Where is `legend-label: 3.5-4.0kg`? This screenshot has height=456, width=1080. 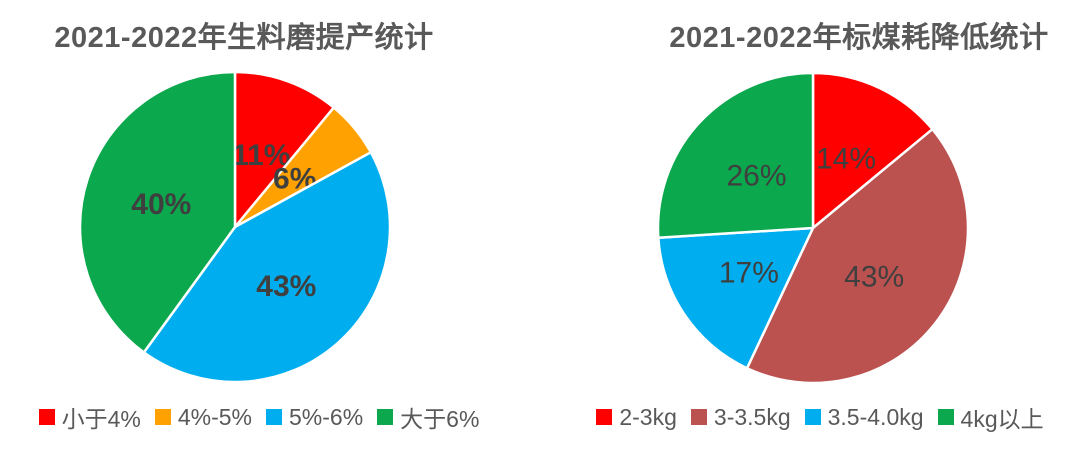 legend-label: 3.5-4.0kg is located at coordinates (875, 416).